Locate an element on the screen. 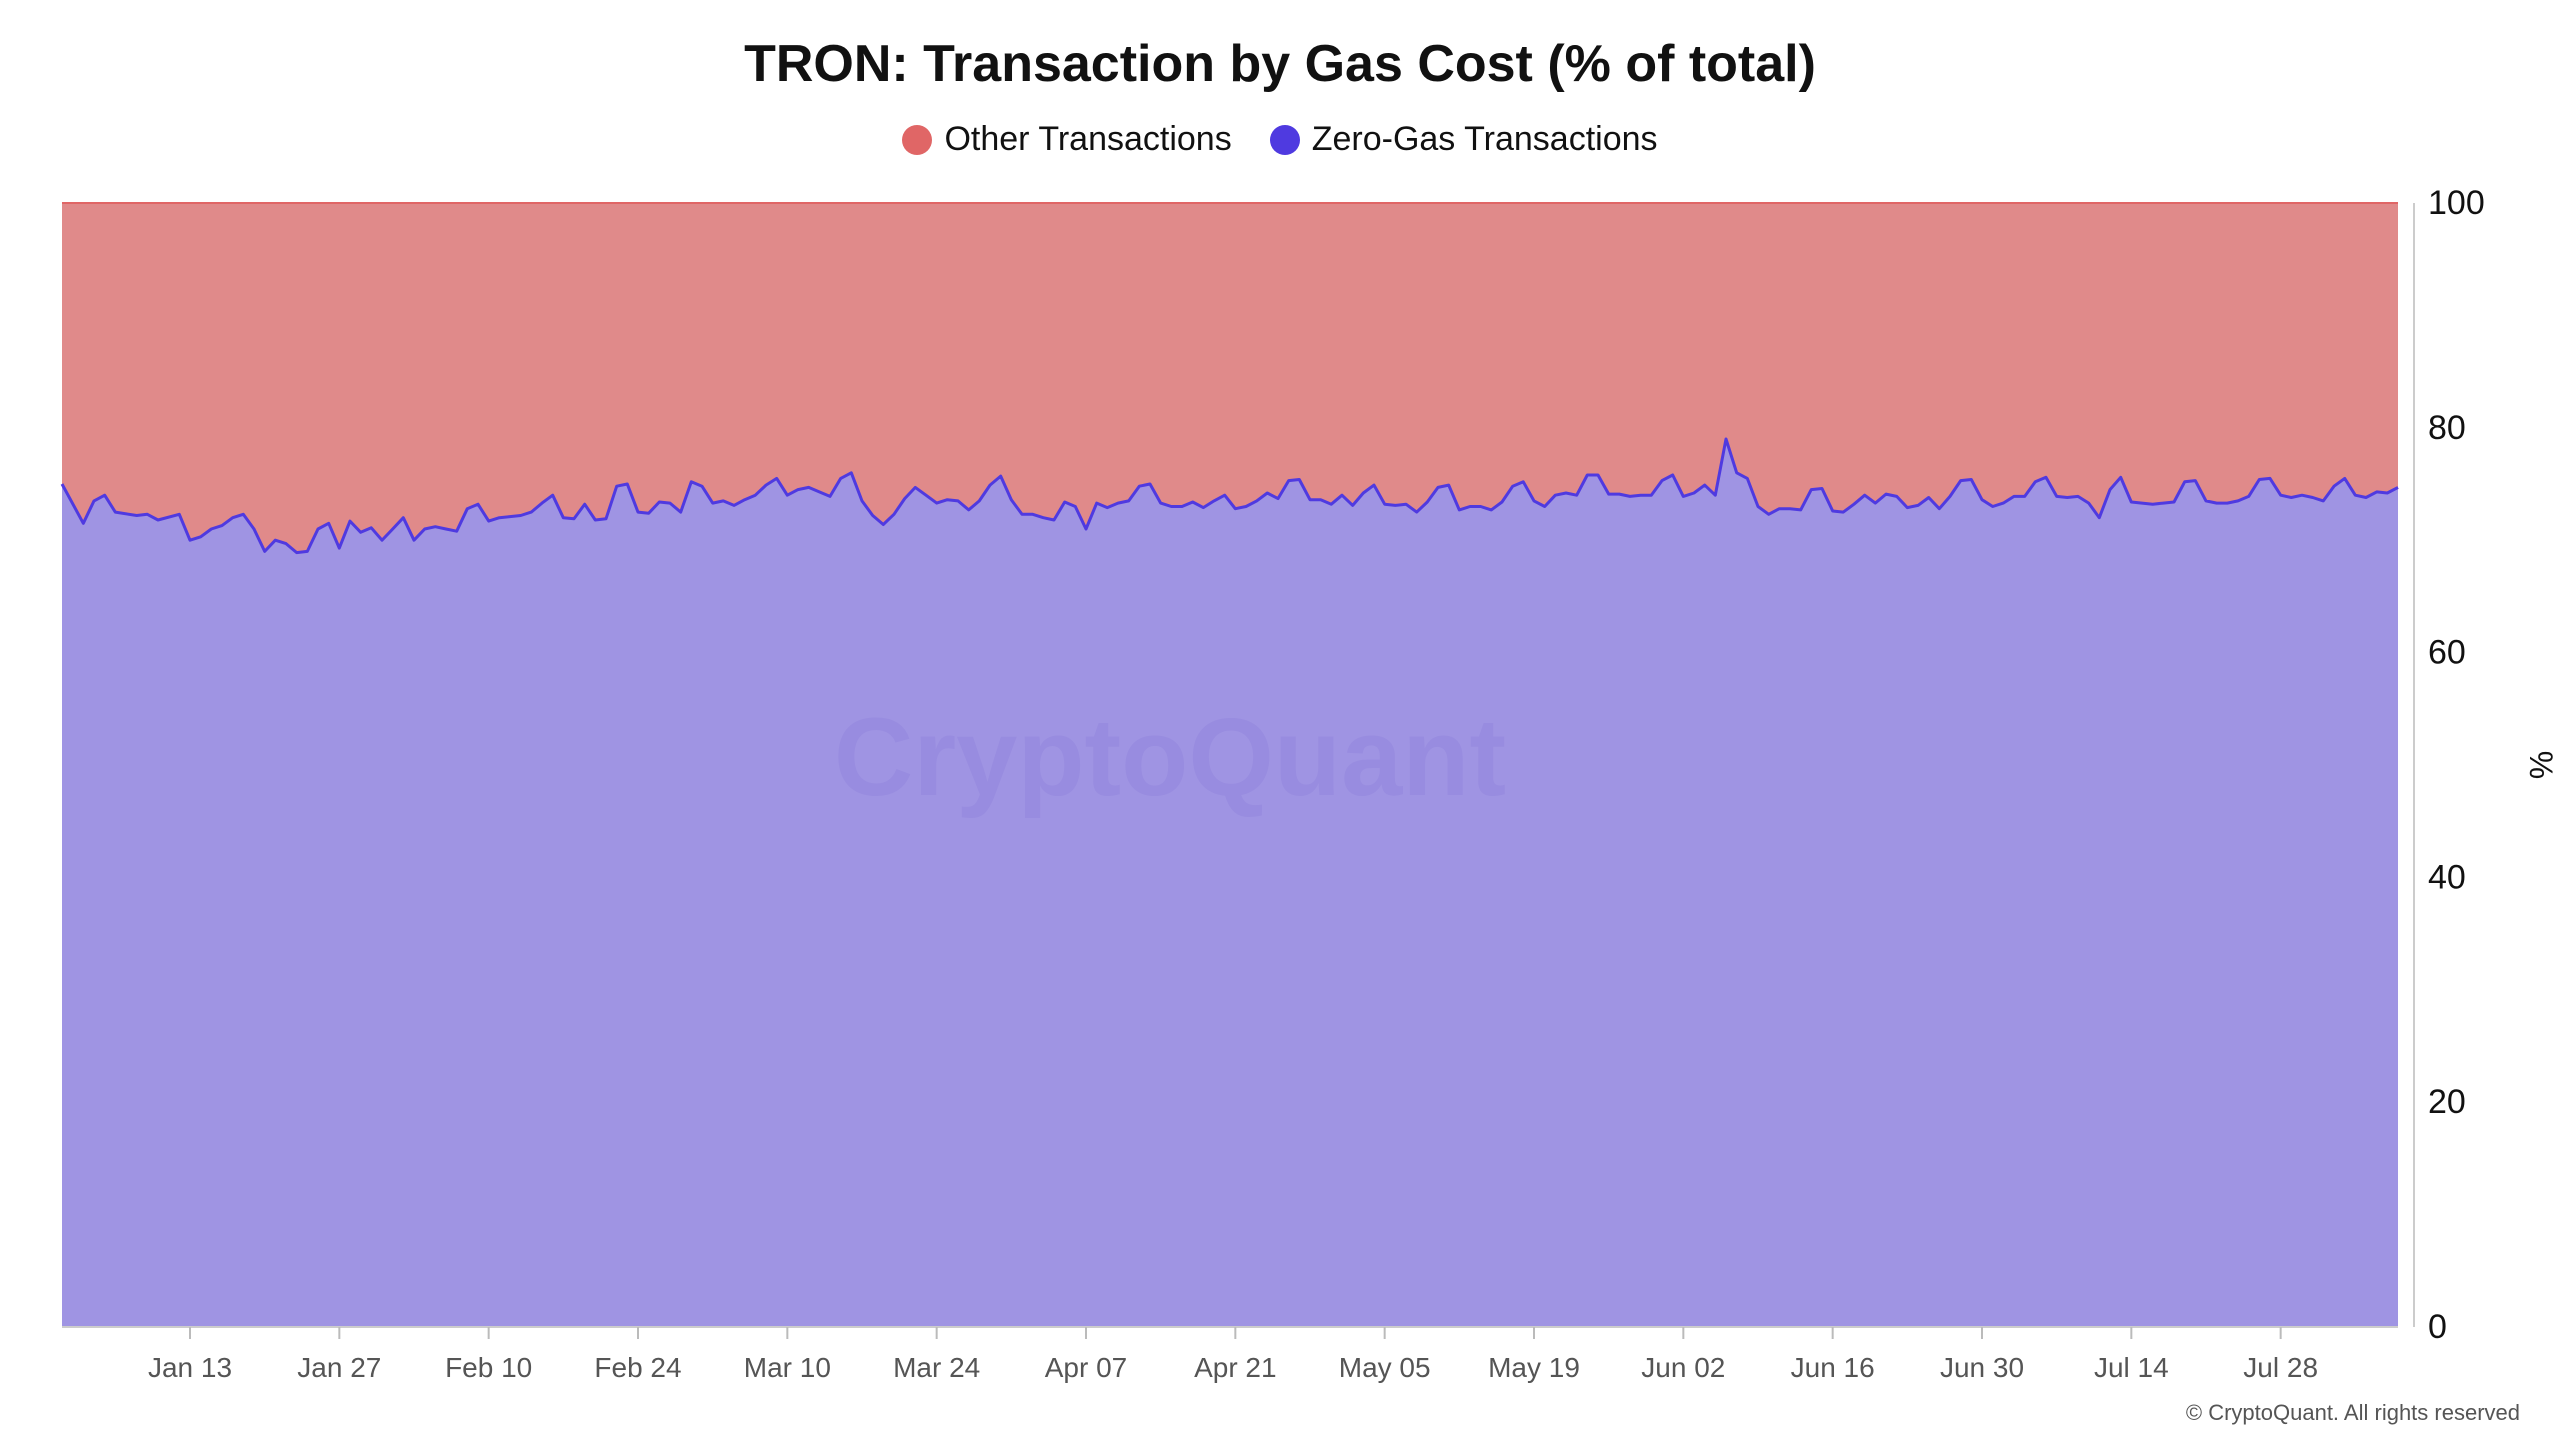 The height and width of the screenshot is (1440, 2560). legend-label-other: Other Transactions is located at coordinates (1088, 139).